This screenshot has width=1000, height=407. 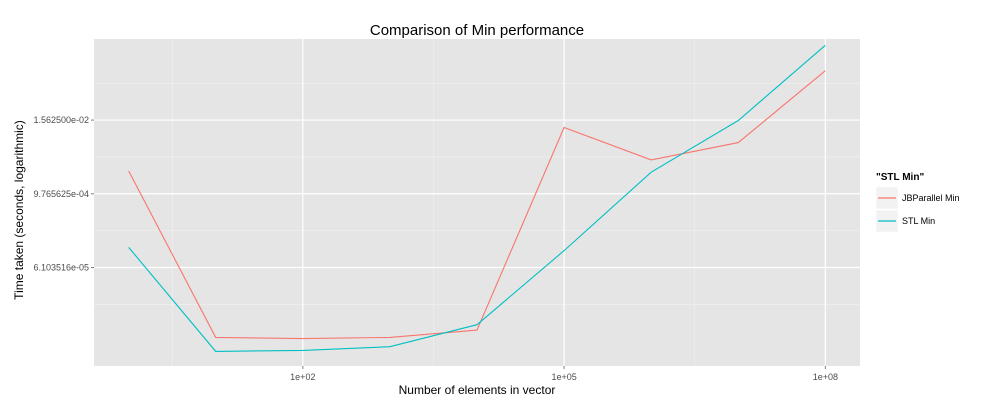 What do you see at coordinates (931, 198) in the screenshot?
I see `legend-label: JBParallel Min` at bounding box center [931, 198].